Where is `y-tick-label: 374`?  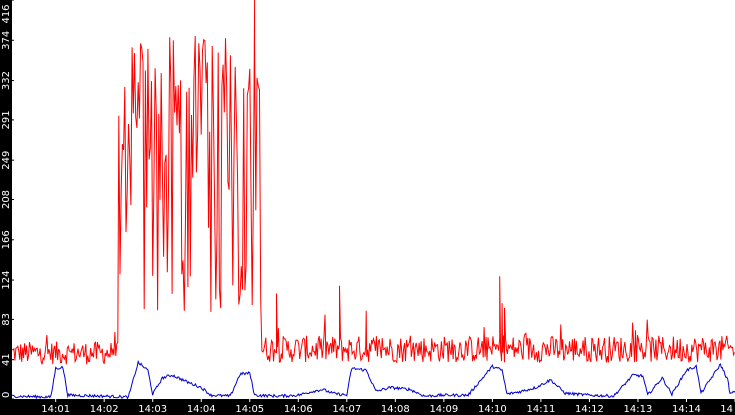 y-tick-label: 374 is located at coordinates (6, 40).